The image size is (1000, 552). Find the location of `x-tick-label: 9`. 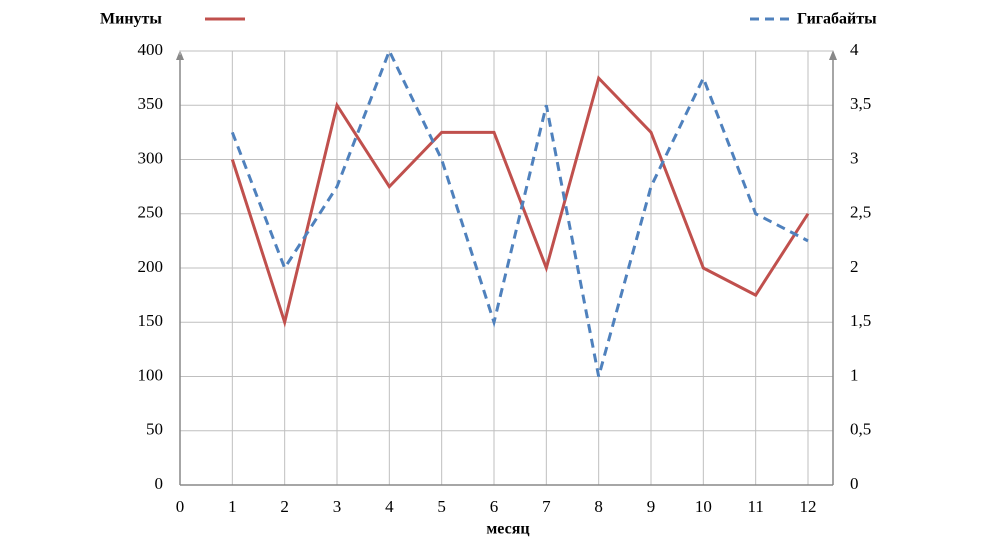

x-tick-label: 9 is located at coordinates (651, 506).